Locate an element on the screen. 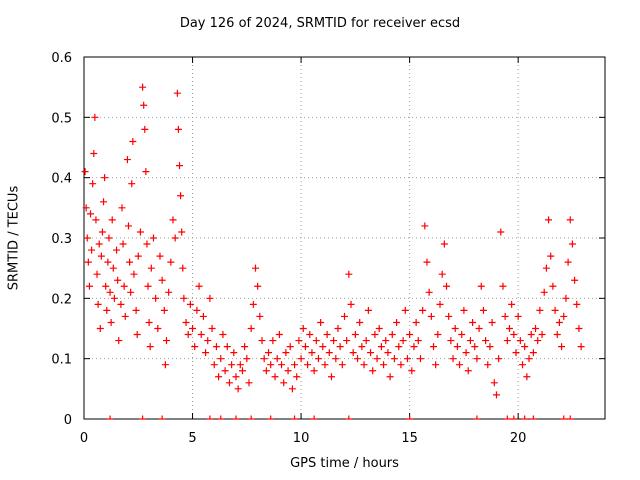 This screenshot has width=640, height=480. x-axis-label: GPS time / hours is located at coordinates (344, 463).